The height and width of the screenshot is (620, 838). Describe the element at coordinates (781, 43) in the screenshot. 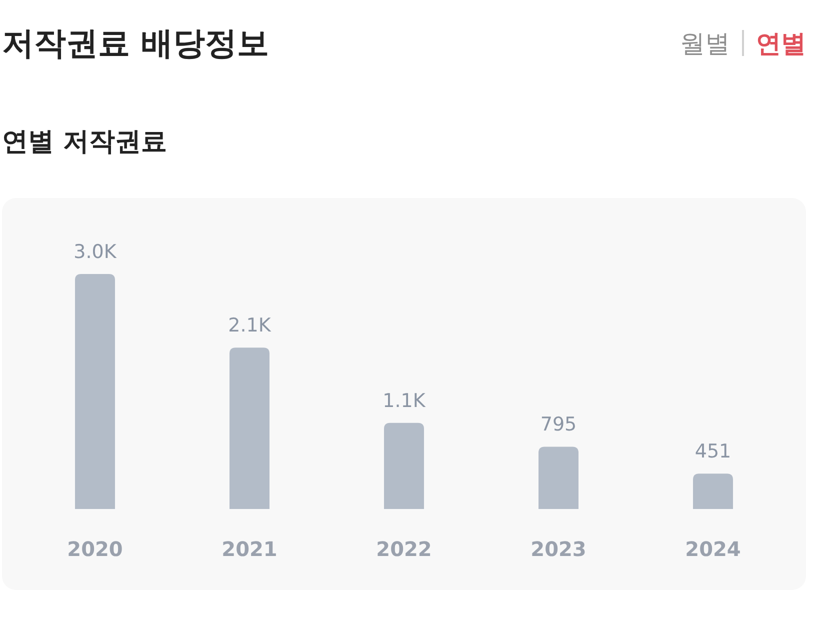

I see `text: 연별` at that location.